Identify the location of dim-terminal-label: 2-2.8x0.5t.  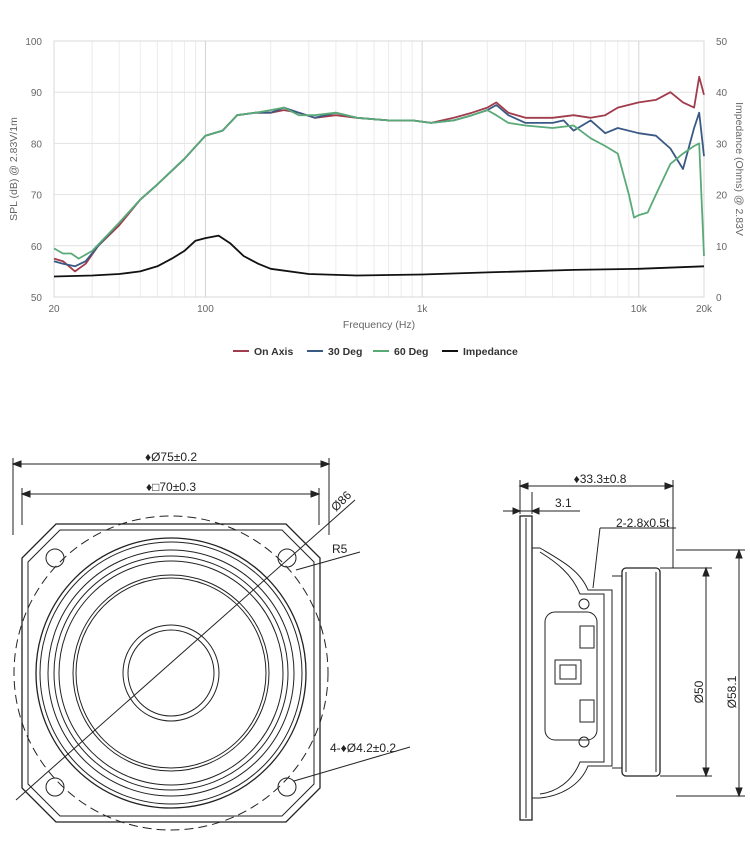
(643, 523).